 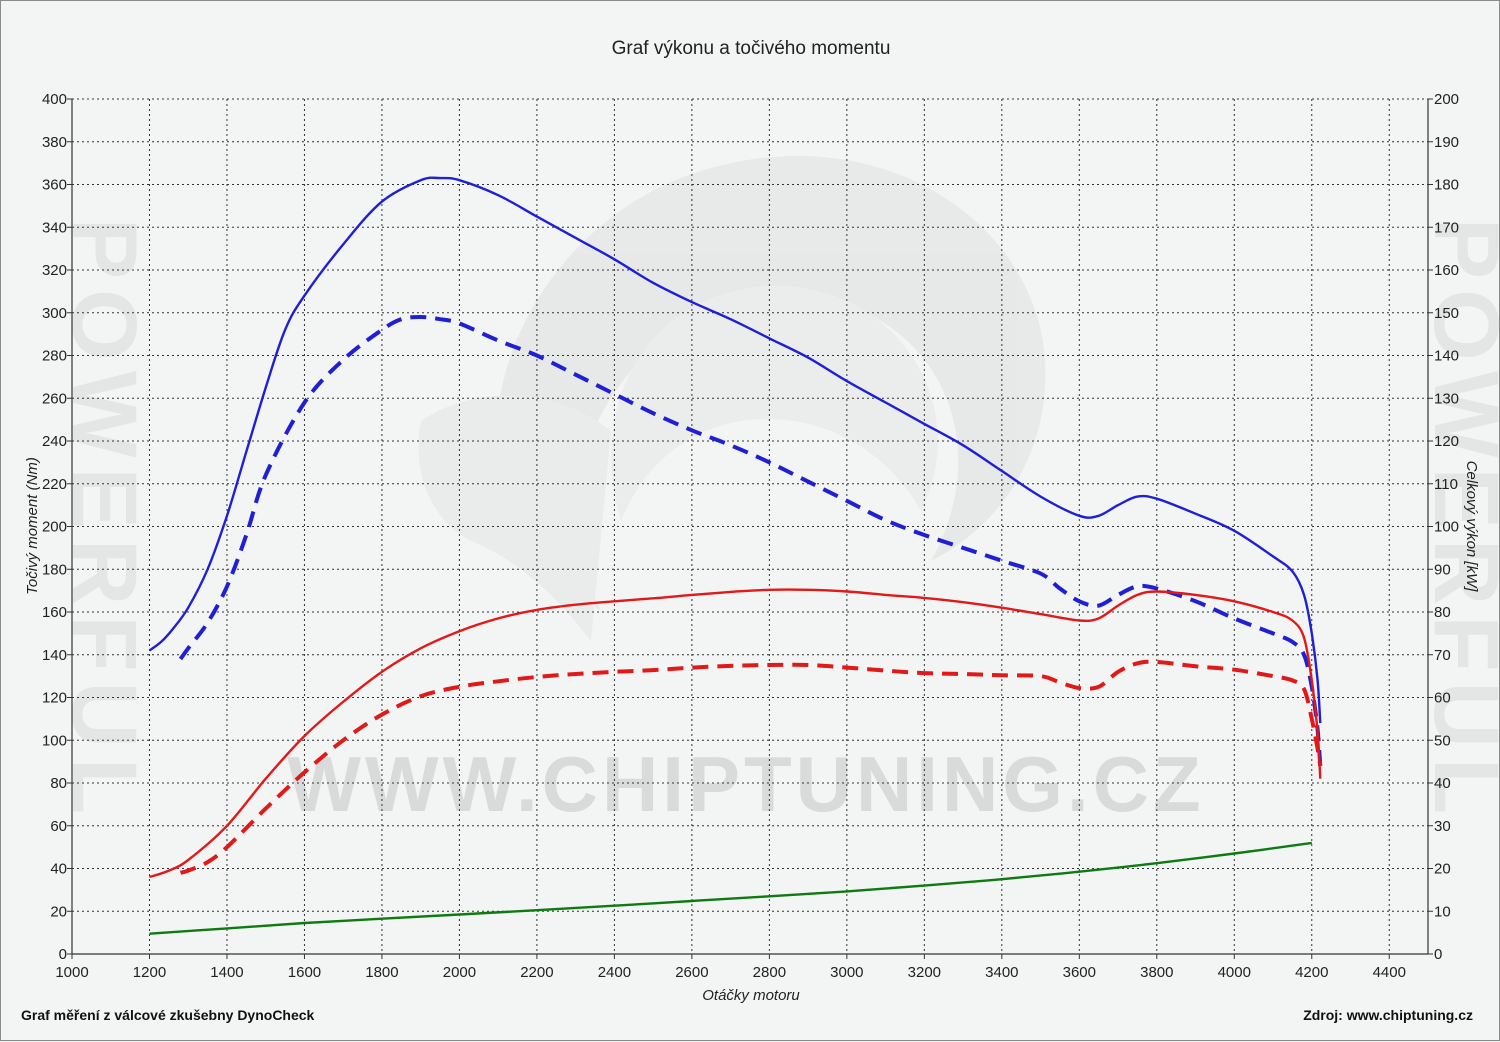 I want to click on y-tick-label-left: 240, so click(x=54, y=441).